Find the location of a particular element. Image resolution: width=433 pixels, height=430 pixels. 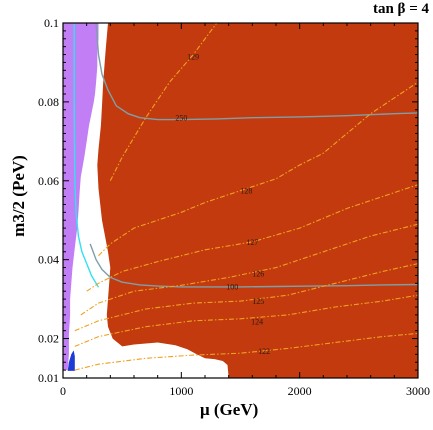

x-axis-label: μ (GeV) is located at coordinates (229, 409).